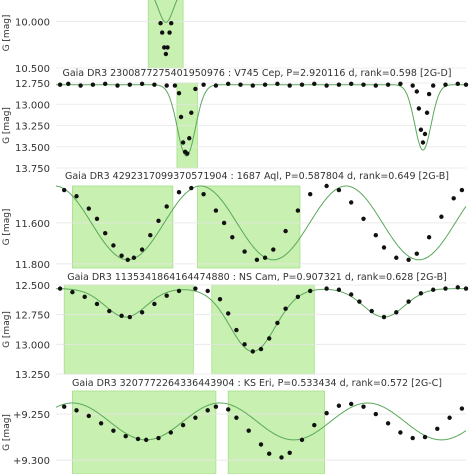  I want to click on y-tick-label: 10.000, so click(32, 22).